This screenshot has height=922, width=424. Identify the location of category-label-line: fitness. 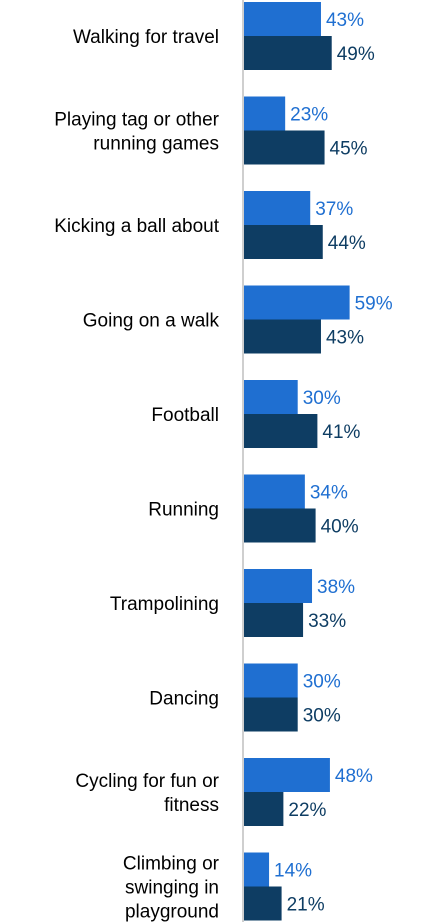
(191, 805).